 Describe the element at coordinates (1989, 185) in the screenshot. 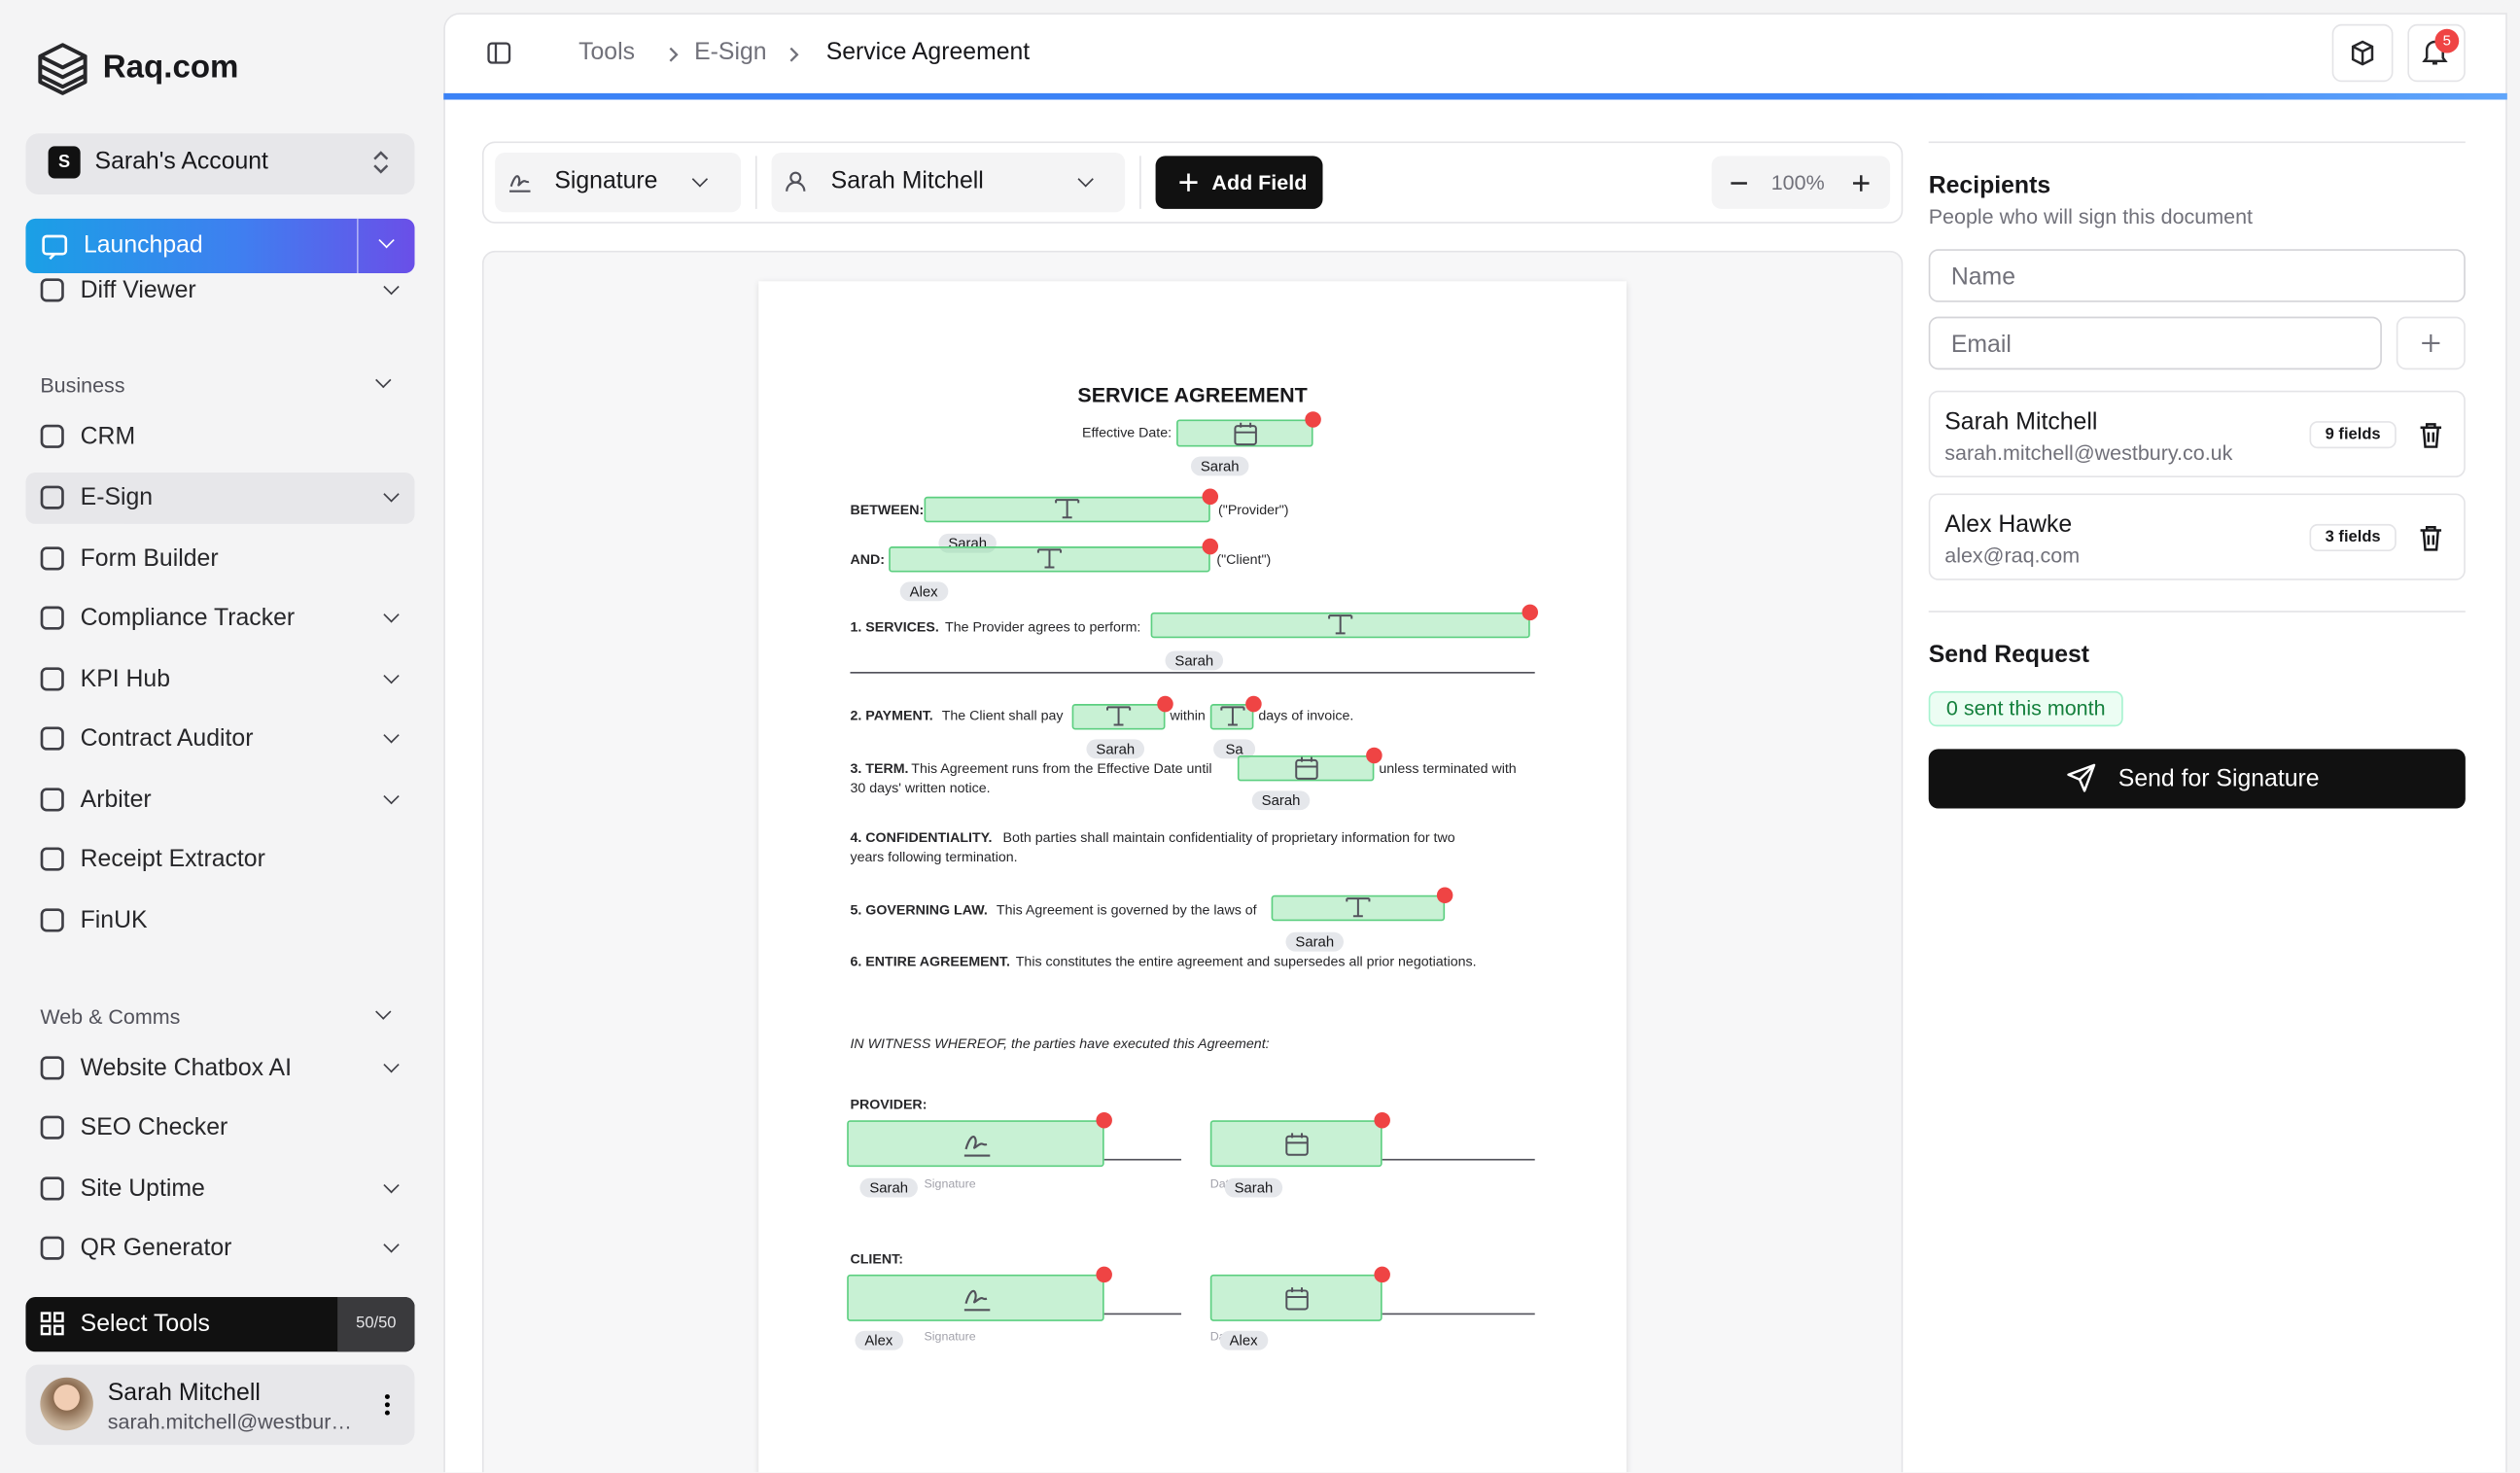

I see `recipients-title: Recipients` at that location.